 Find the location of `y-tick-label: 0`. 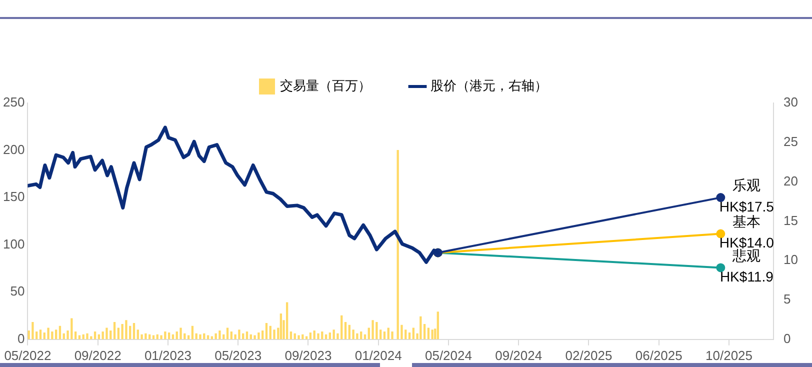

y-tick-label: 0 is located at coordinates (21, 338).